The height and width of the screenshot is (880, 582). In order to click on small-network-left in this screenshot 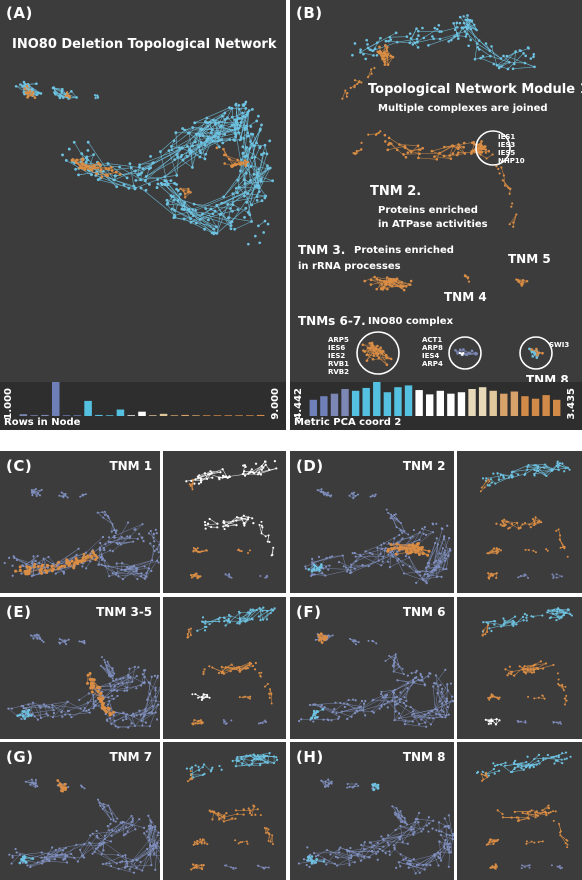, I will do `click(82, 534)`.